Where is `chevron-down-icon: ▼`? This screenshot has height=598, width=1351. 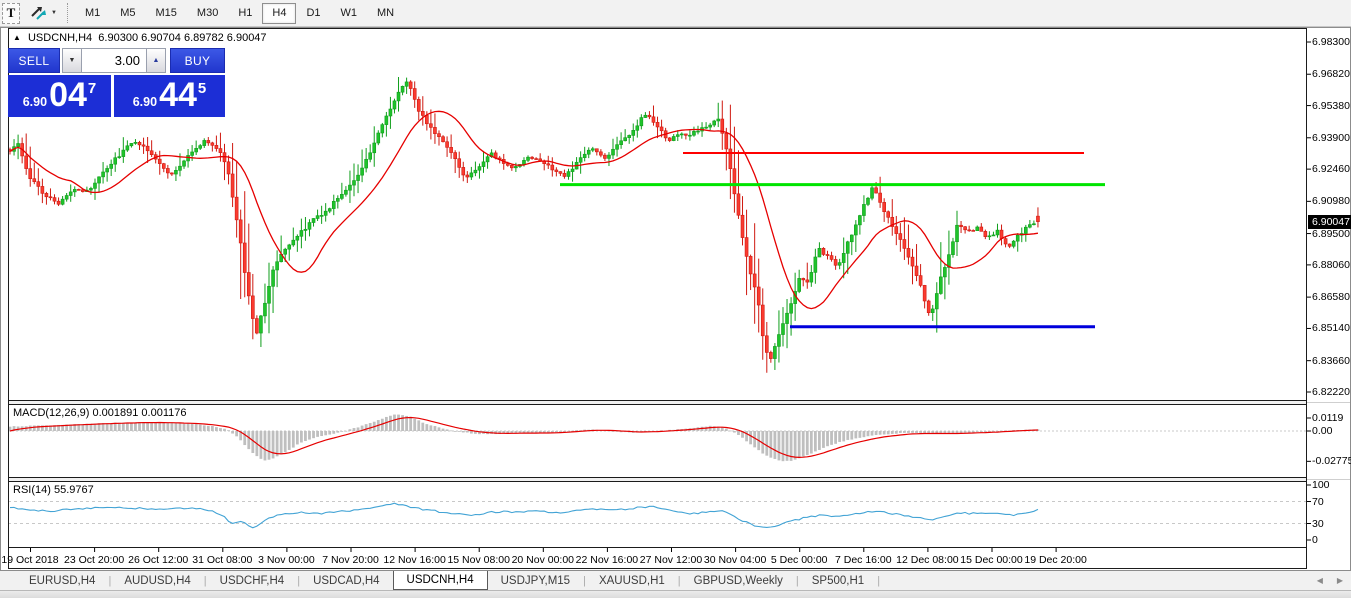 chevron-down-icon: ▼ is located at coordinates (54, 13).